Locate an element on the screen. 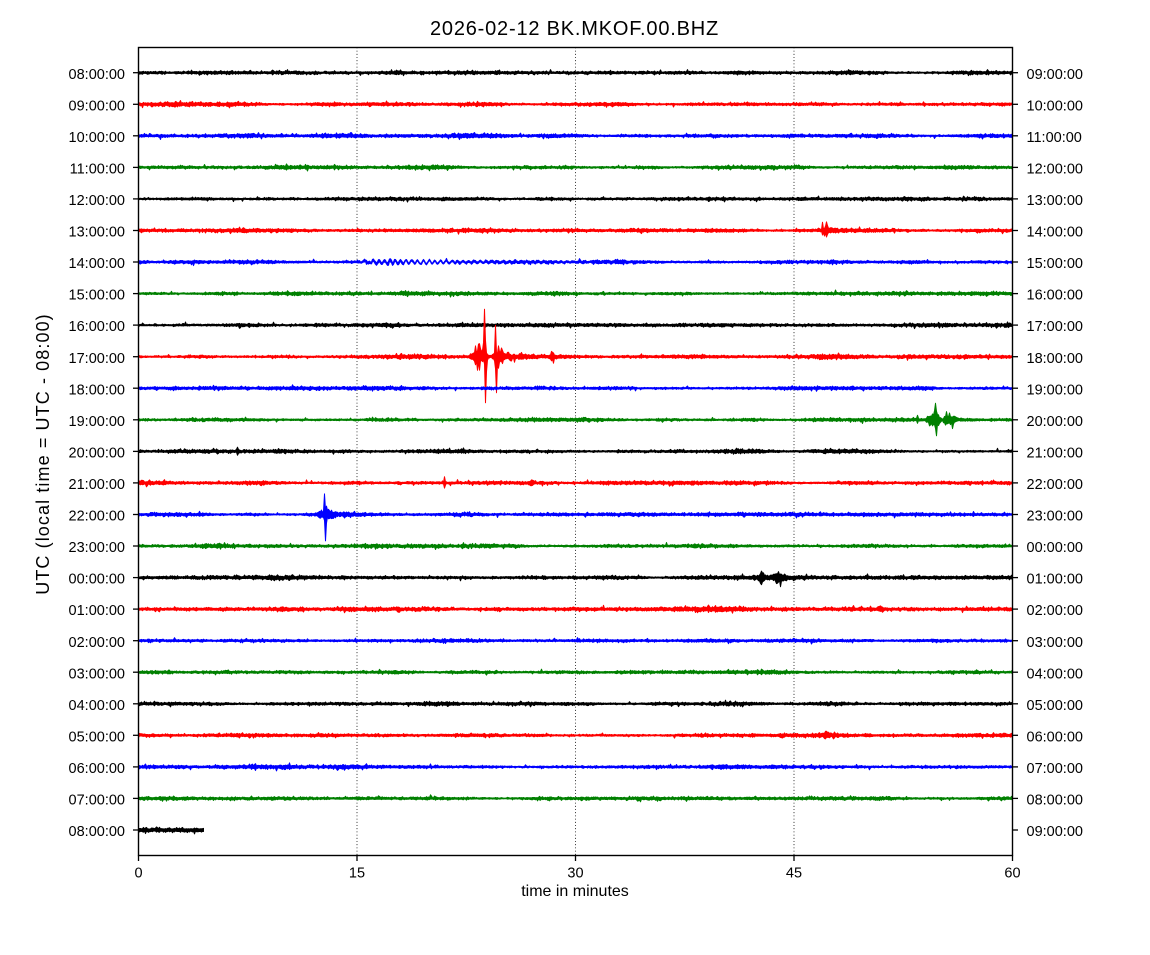  svg-text: 60 is located at coordinates (1012, 874).